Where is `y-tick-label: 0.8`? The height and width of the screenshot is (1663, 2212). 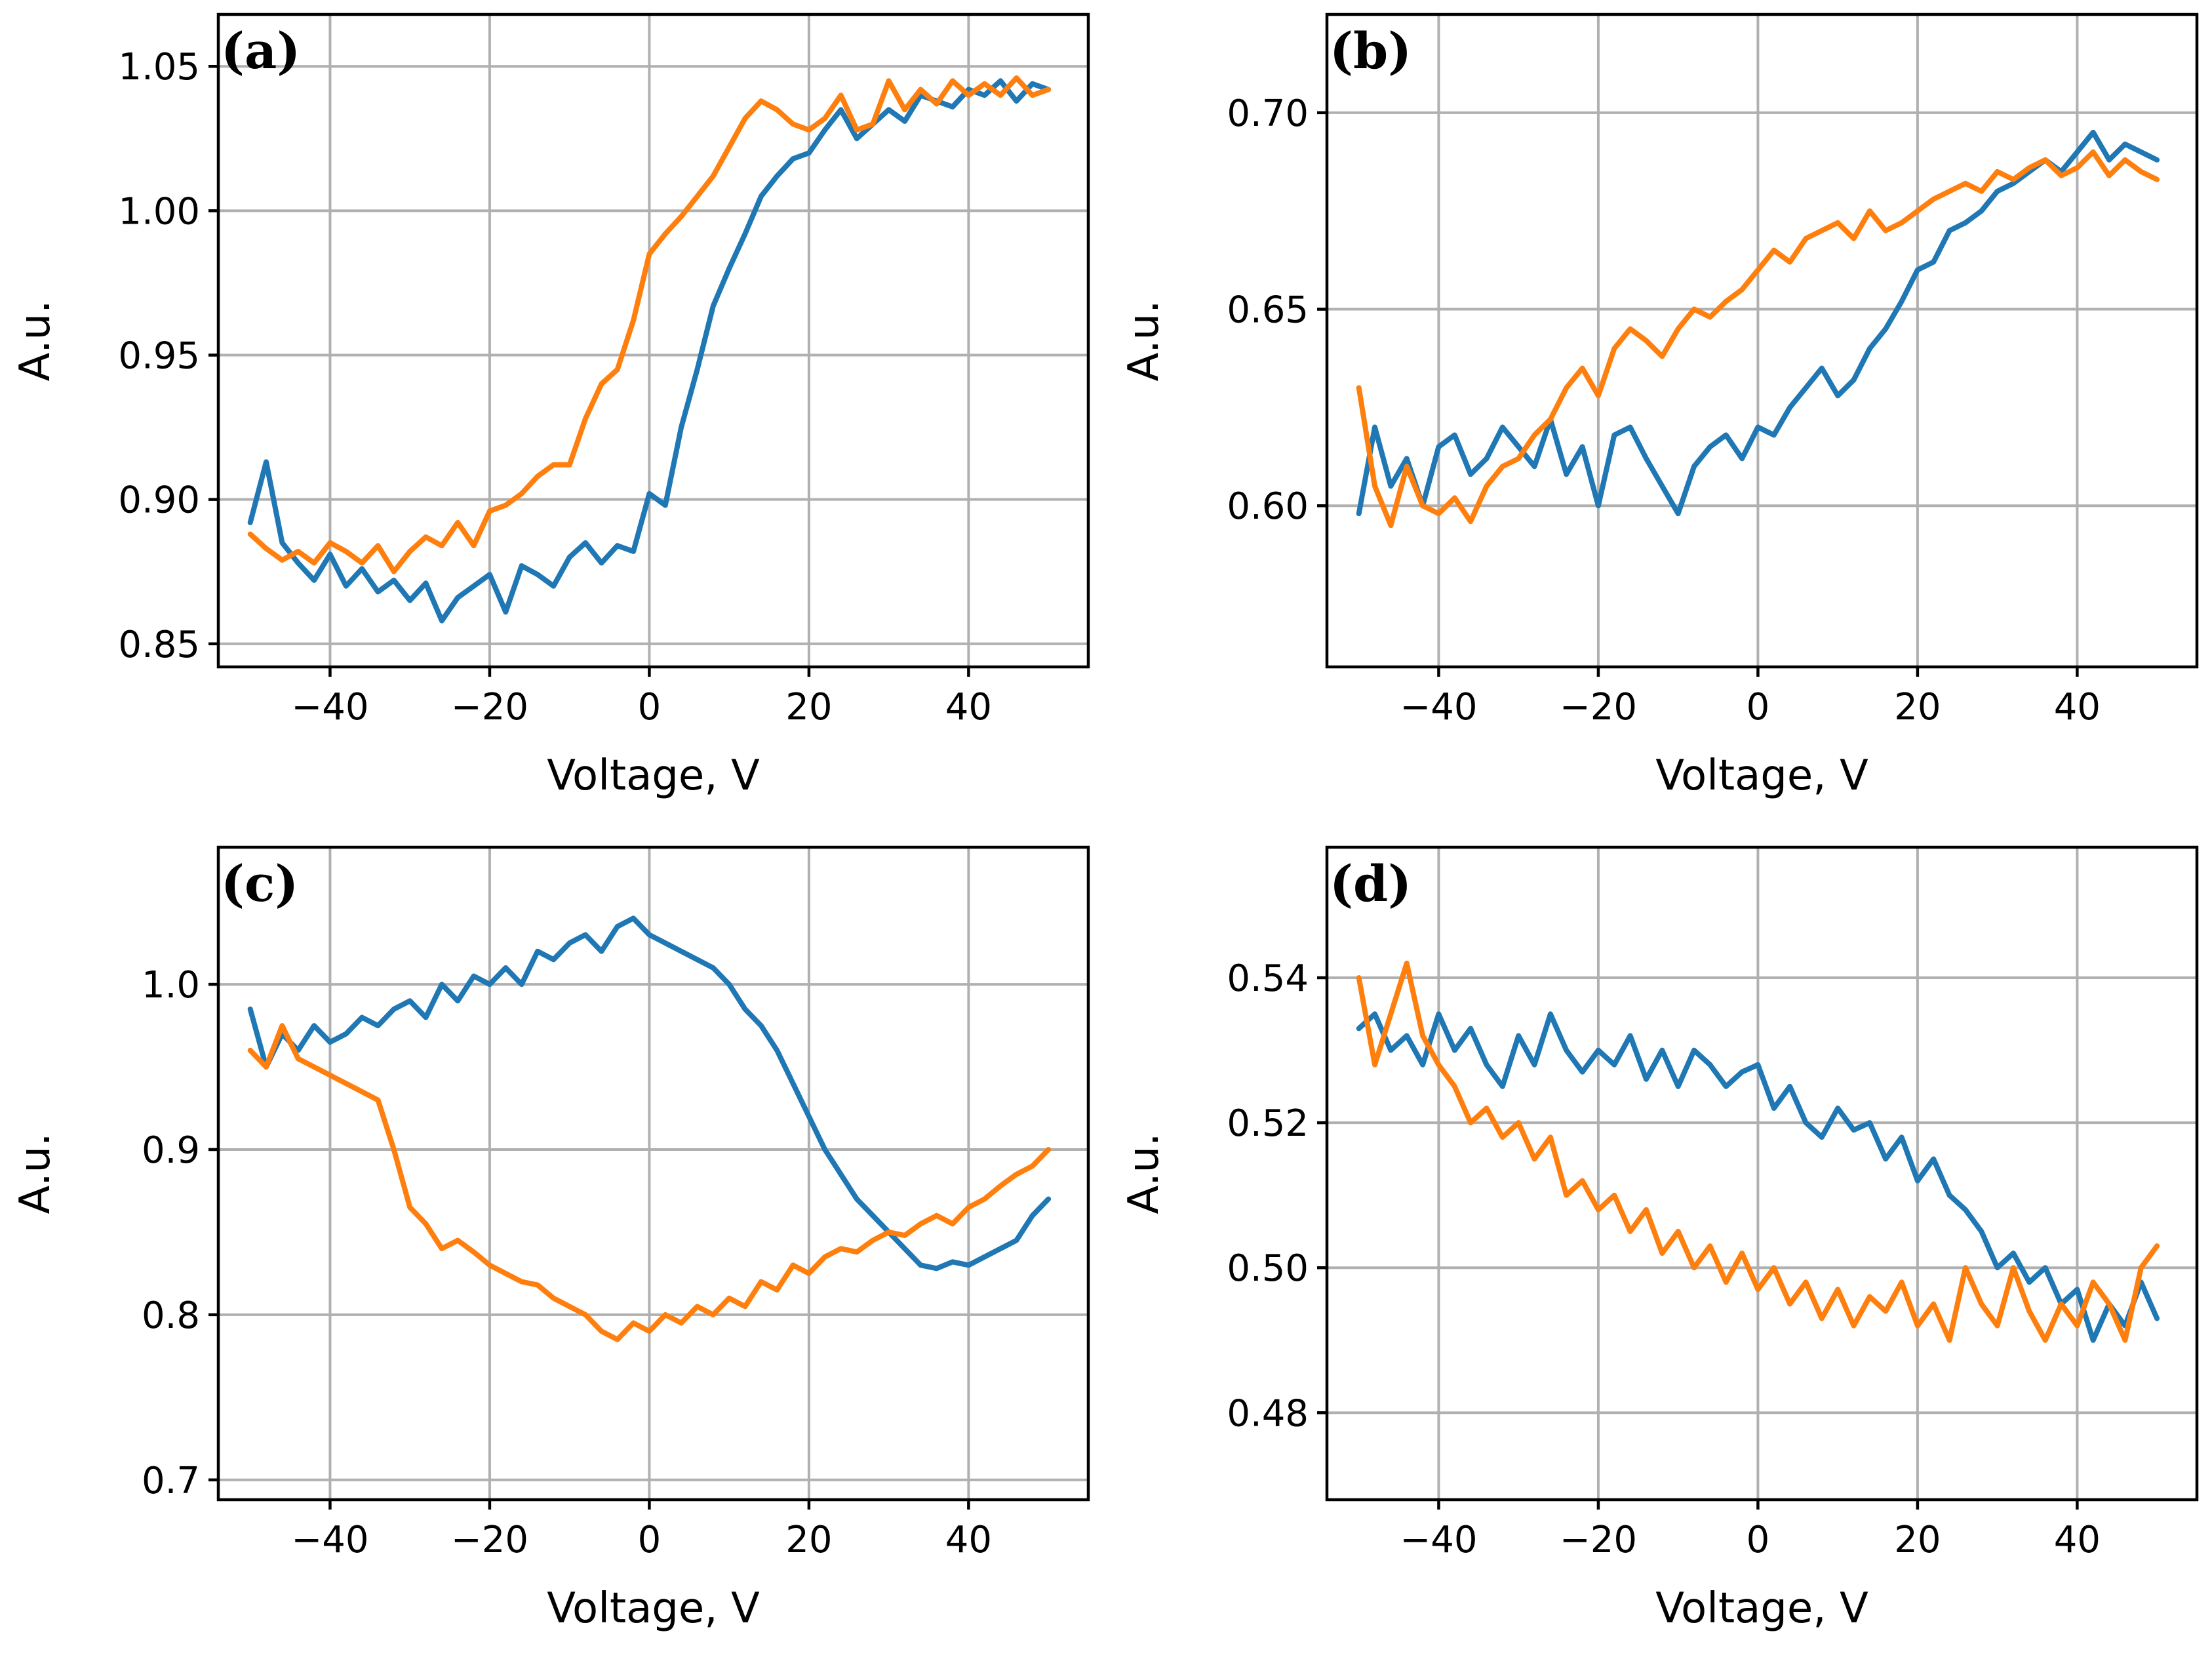
y-tick-label: 0.8 is located at coordinates (171, 1315).